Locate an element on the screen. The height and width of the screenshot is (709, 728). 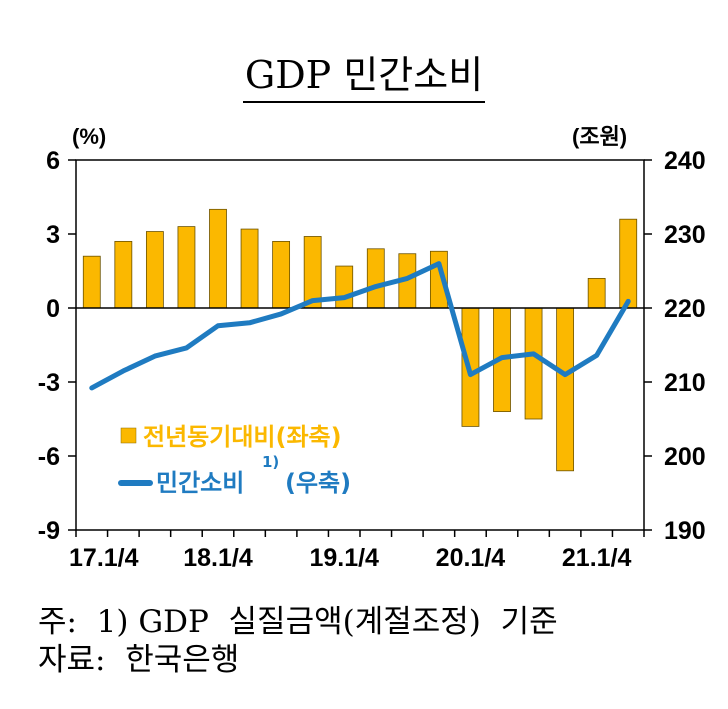
bar-18.4/4 is located at coordinates (312, 272).